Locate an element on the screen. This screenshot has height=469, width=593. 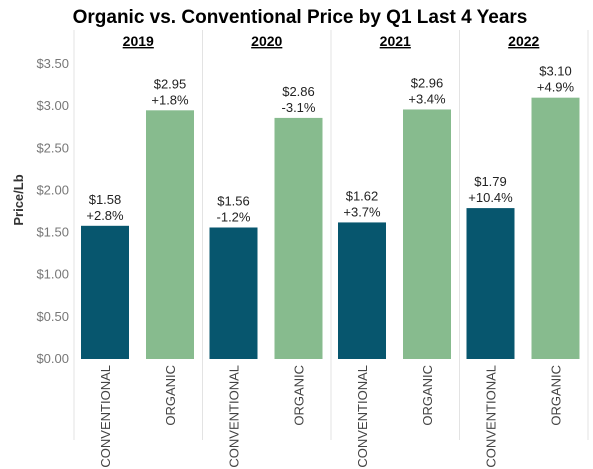
y-tick-label: $2.00 is located at coordinates (52, 189).